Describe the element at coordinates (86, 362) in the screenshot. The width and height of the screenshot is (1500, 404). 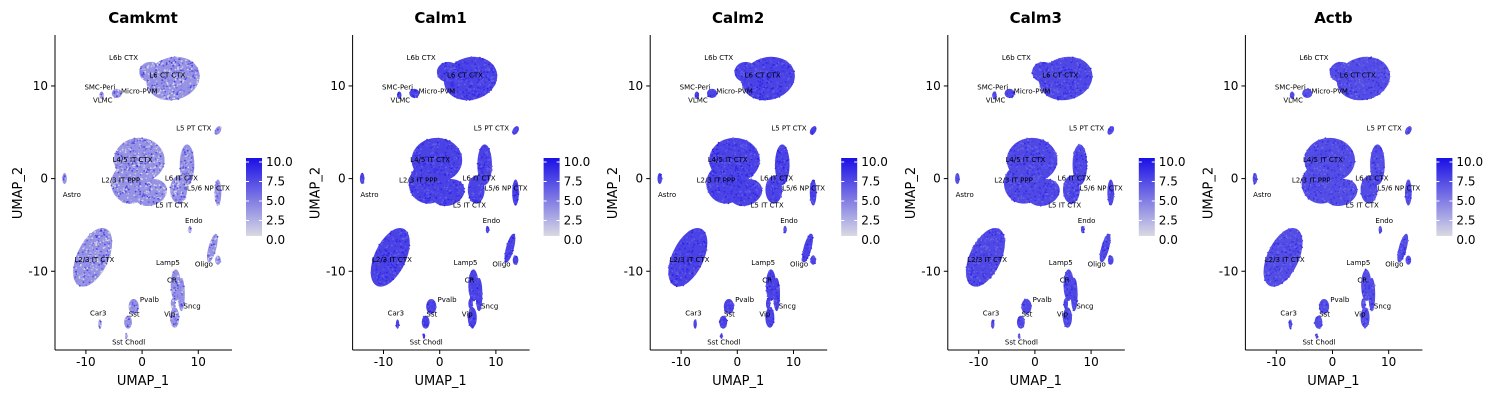
I see `x-tick-label: -10` at that location.